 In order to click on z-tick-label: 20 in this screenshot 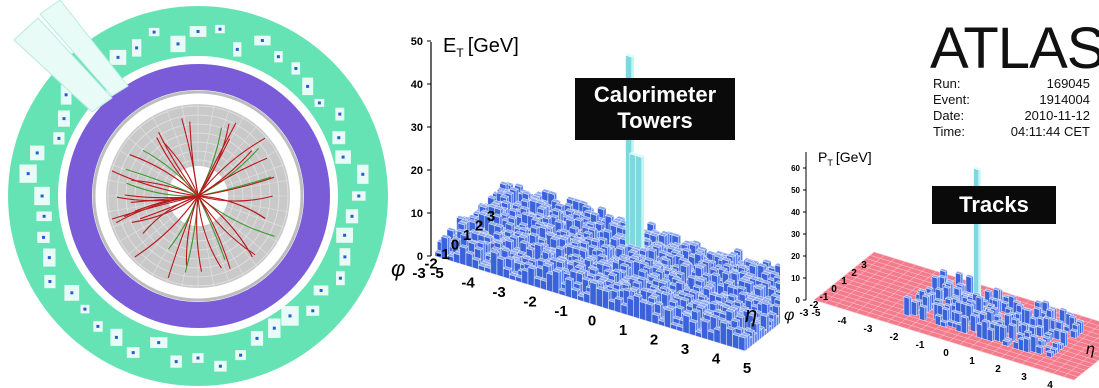, I will do `click(417, 171)`.